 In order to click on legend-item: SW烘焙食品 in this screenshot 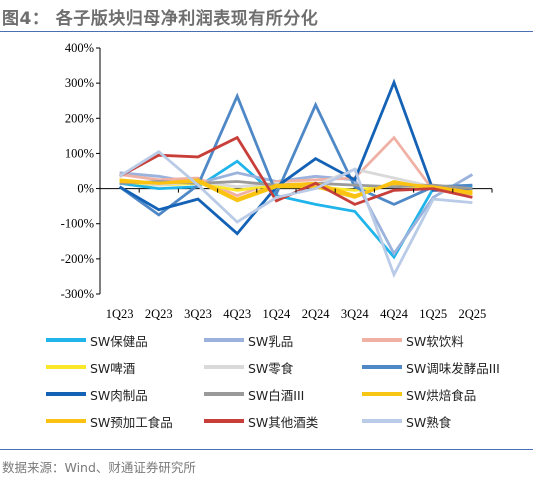, I will do `click(419, 394)`.